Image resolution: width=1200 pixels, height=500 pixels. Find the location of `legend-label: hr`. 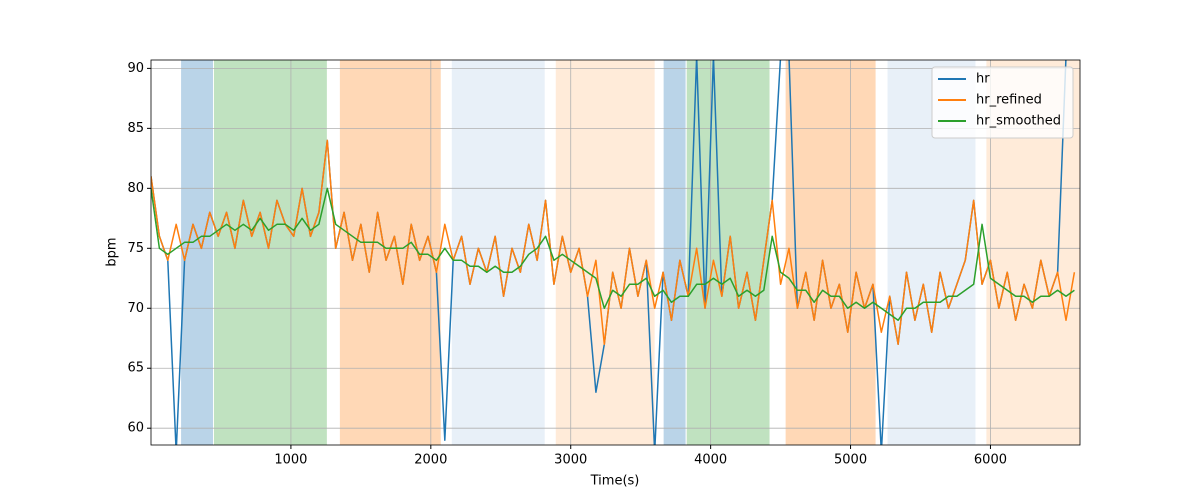

legend-label: hr is located at coordinates (983, 79).